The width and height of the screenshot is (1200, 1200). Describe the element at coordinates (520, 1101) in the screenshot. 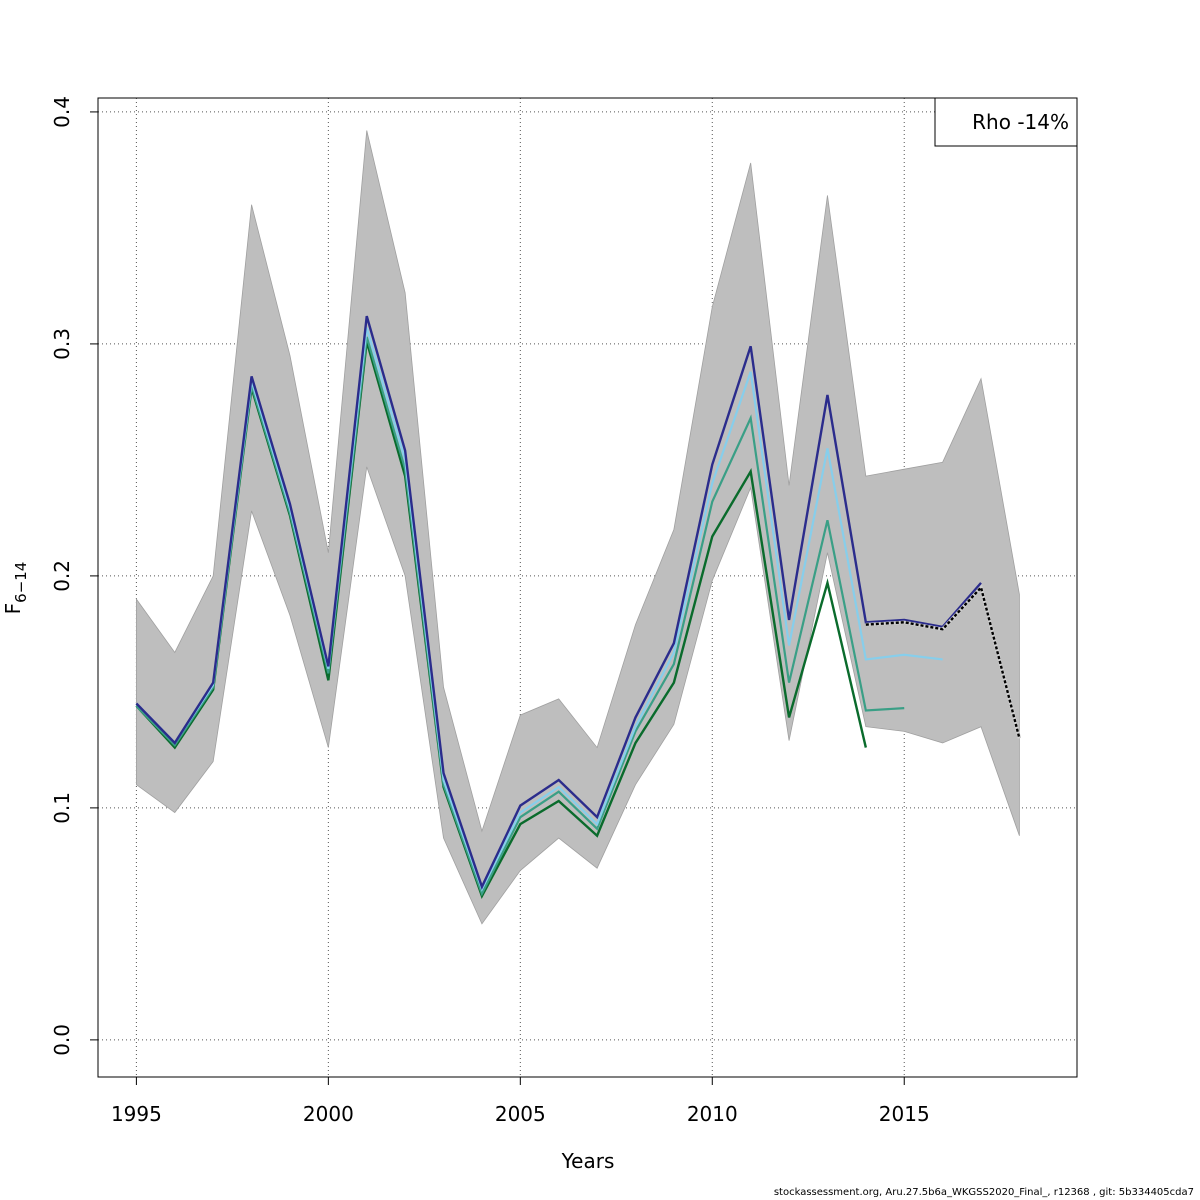

I see `x-axis: 1995 2000 2005 2010 2015` at that location.